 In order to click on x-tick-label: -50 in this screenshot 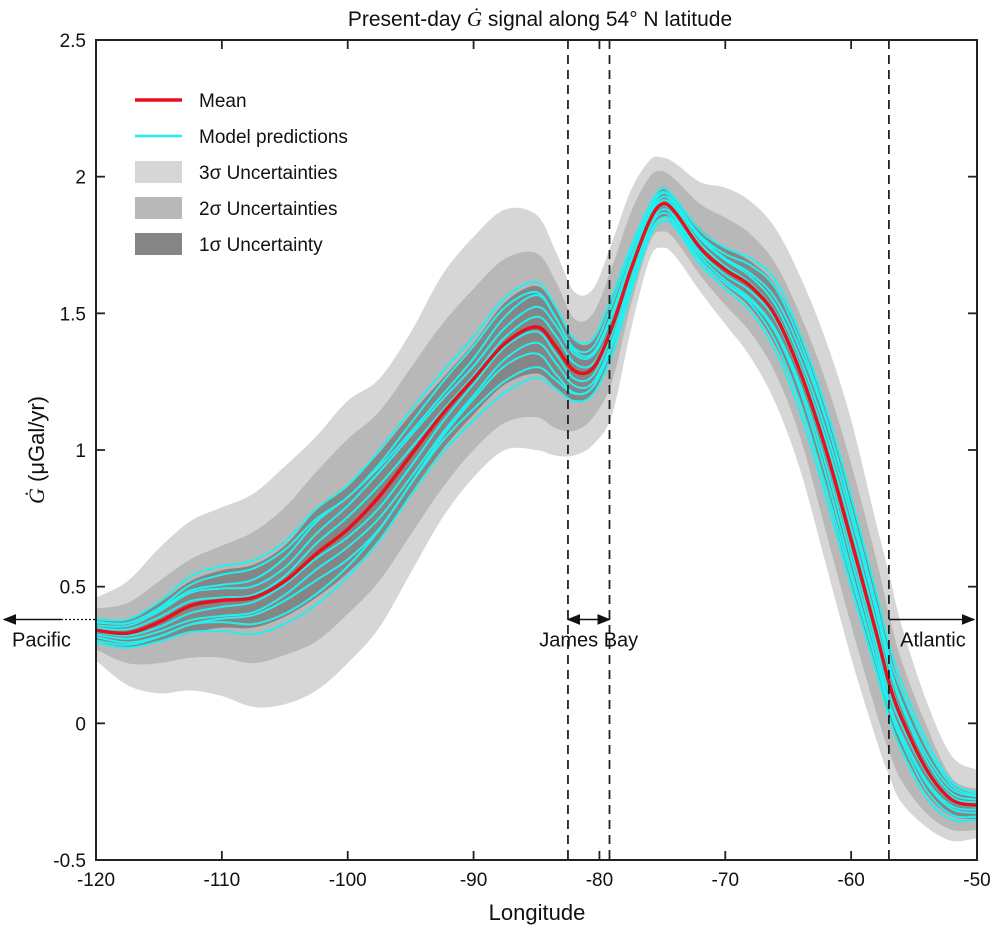, I will do `click(976, 880)`.